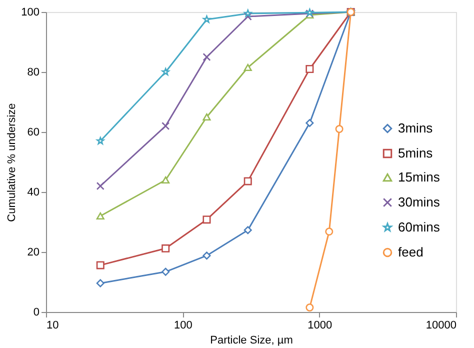 Image resolution: width=474 pixels, height=348 pixels. What do you see at coordinates (36, 312) in the screenshot?
I see `y-tick-label: 0` at bounding box center [36, 312].